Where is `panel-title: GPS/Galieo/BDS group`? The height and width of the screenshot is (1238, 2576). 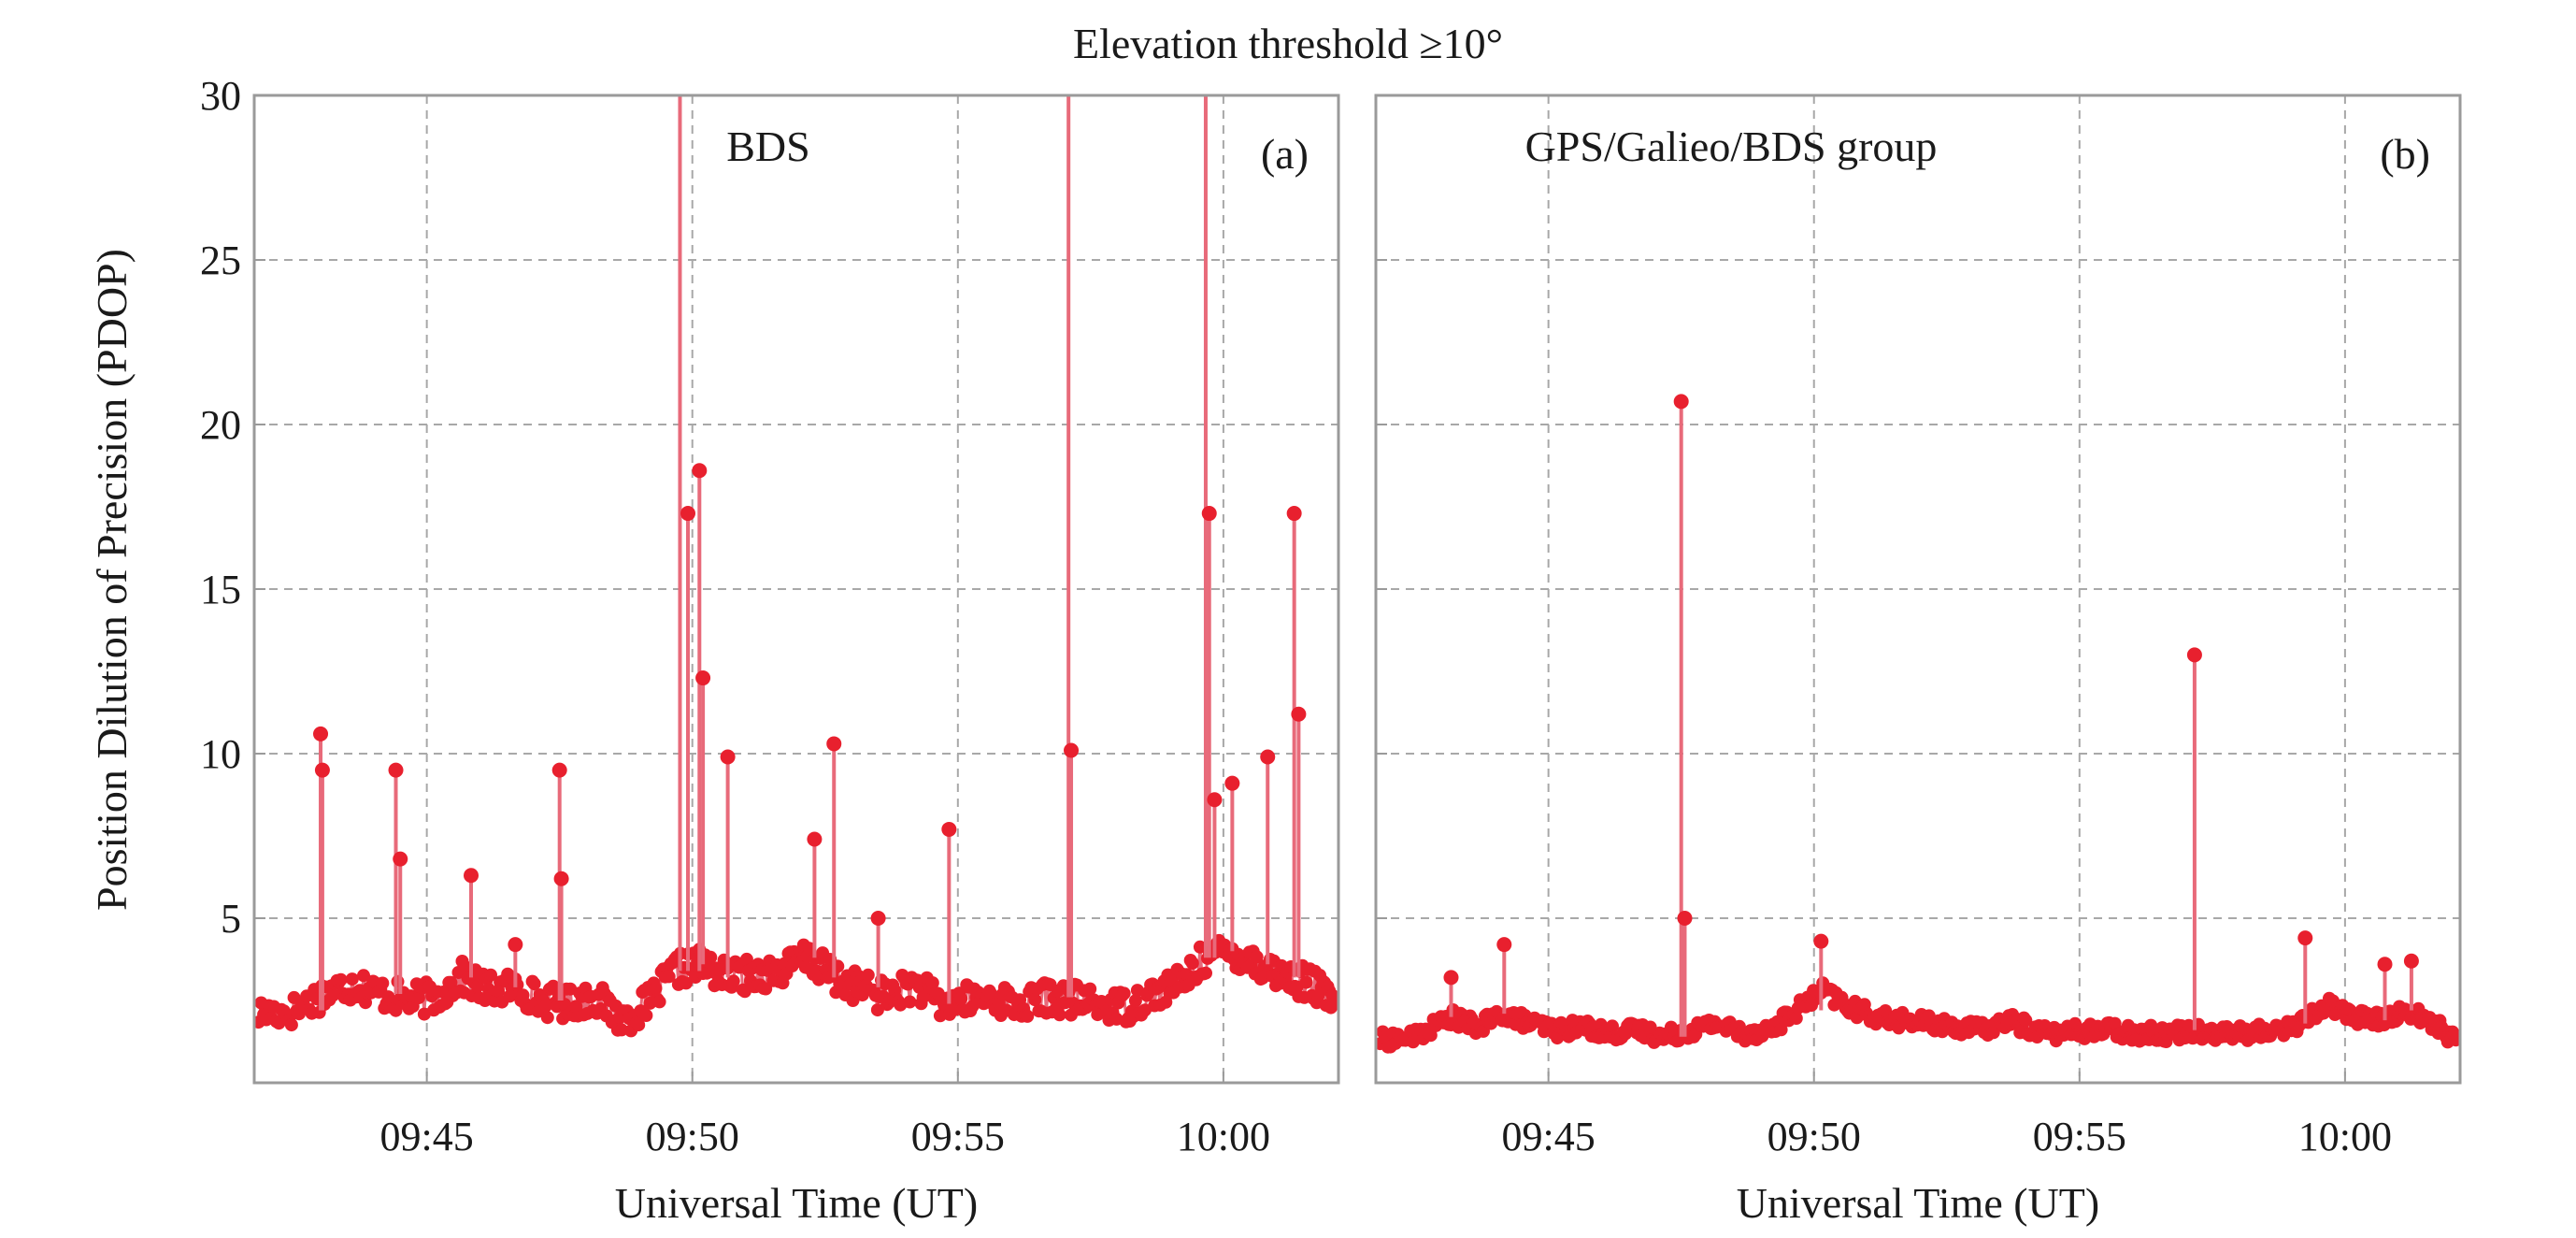 panel-title: GPS/Galieo/BDS group is located at coordinates (1731, 146).